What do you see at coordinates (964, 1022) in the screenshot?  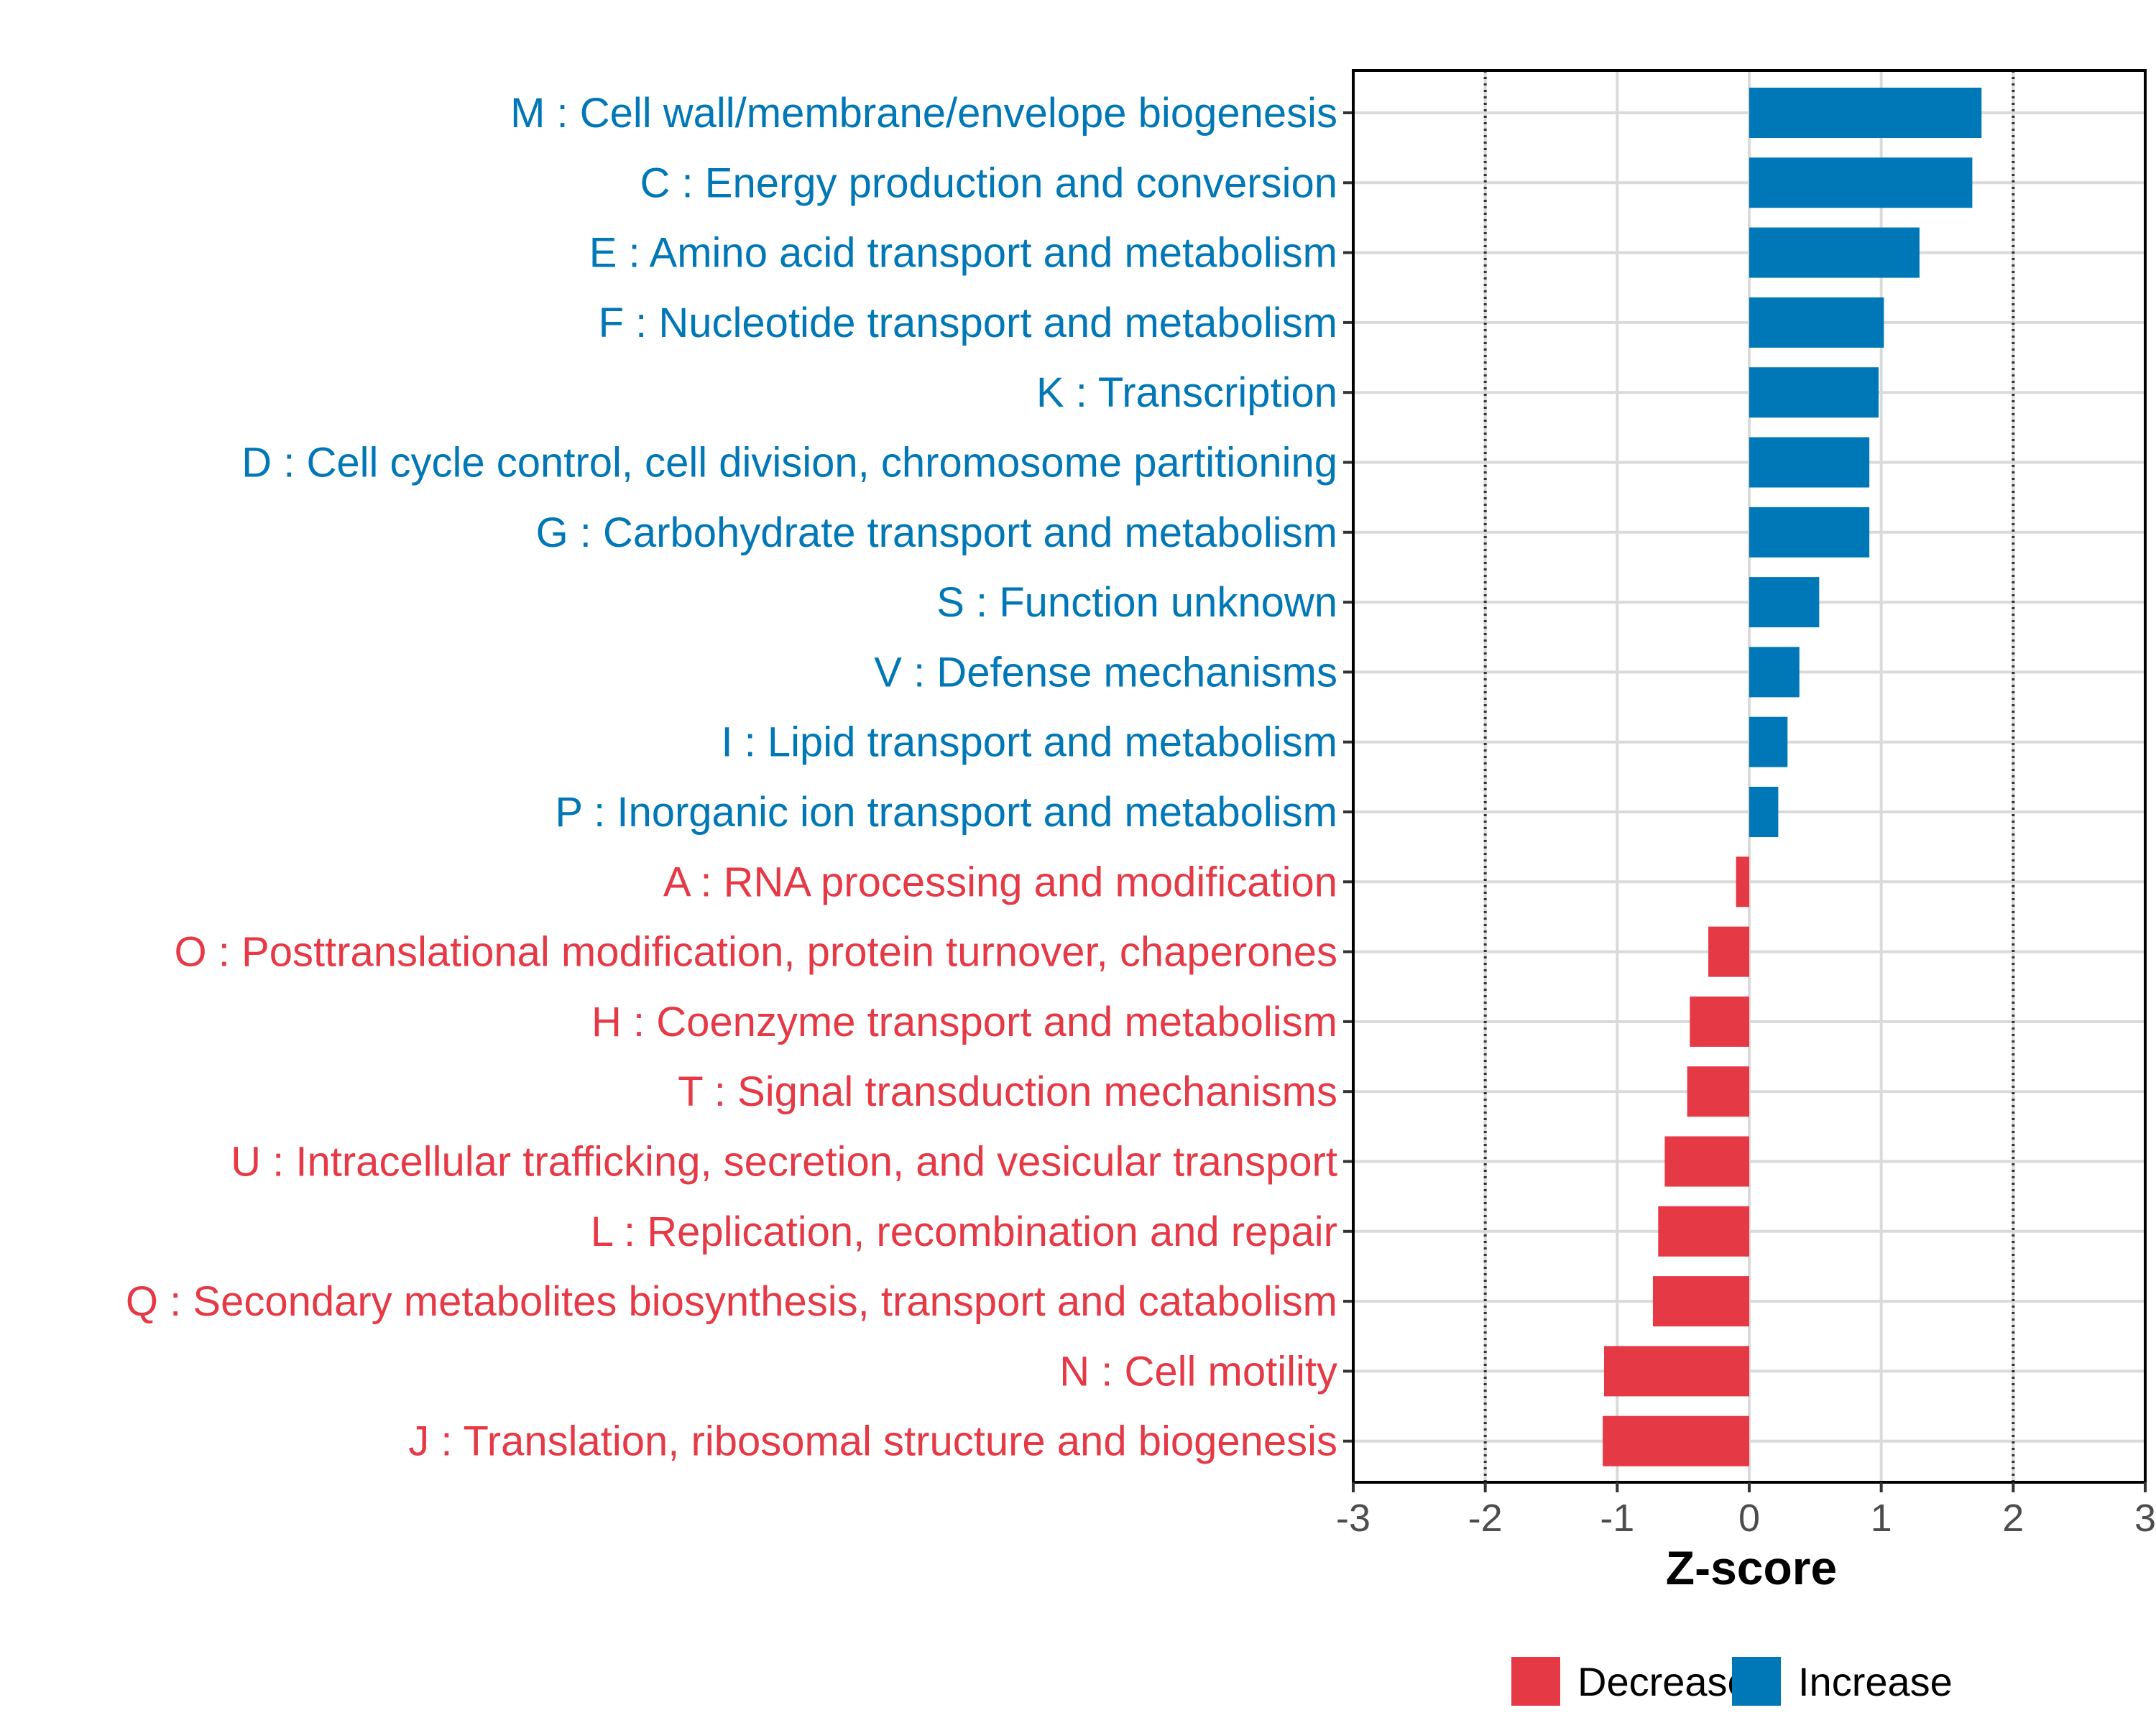 I see `category-label: H : Coenzyme transport and metabolism` at bounding box center [964, 1022].